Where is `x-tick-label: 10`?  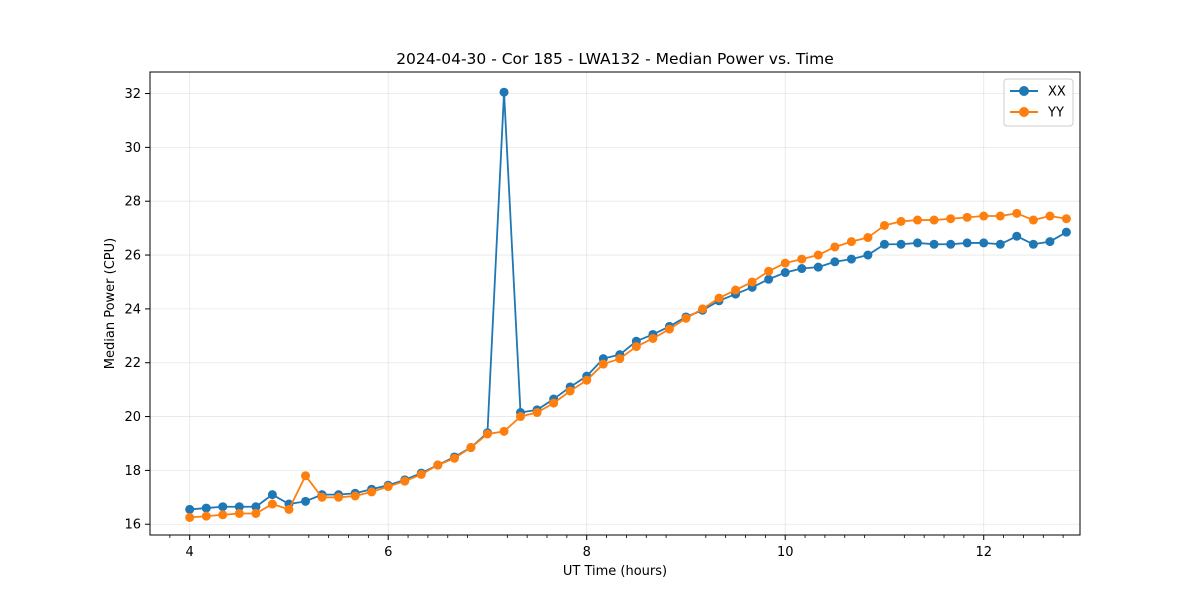 x-tick-label: 10 is located at coordinates (785, 552).